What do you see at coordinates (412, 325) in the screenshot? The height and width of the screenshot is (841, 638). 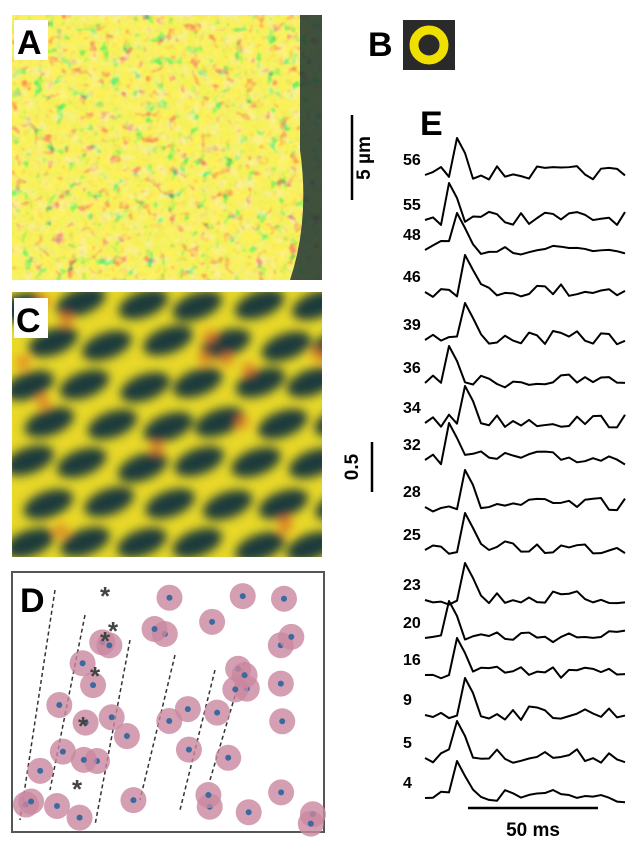 I see `trace-label: 39` at bounding box center [412, 325].